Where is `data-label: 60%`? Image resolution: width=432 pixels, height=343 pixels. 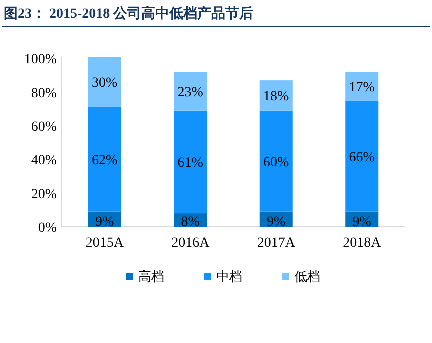
data-label: 60% is located at coordinates (277, 162).